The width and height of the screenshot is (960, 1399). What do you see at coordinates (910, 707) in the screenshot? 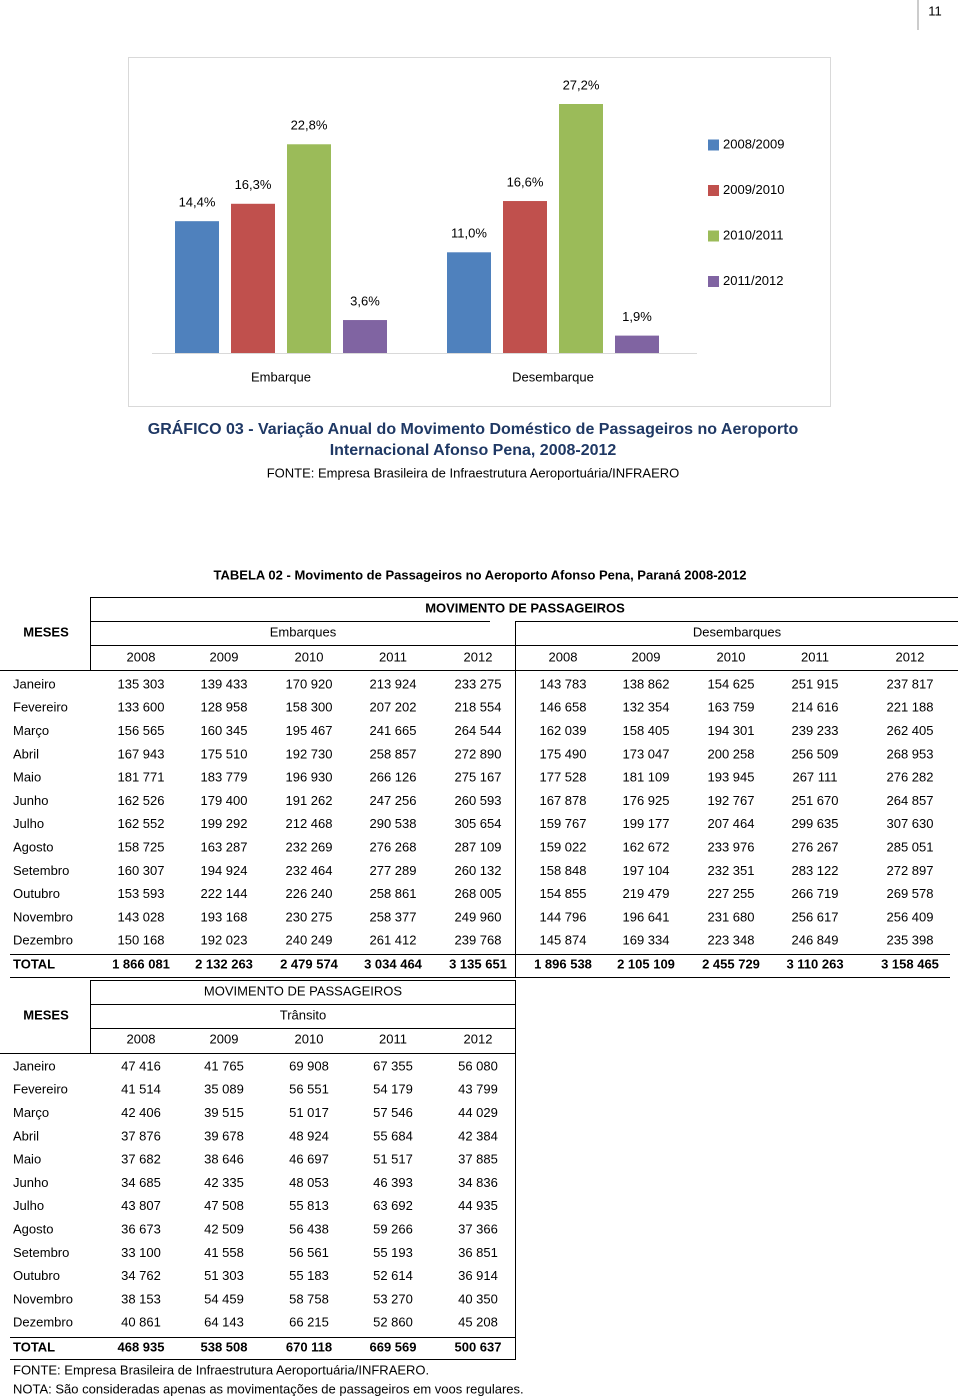
I see `cell: 221 188` at bounding box center [910, 707].